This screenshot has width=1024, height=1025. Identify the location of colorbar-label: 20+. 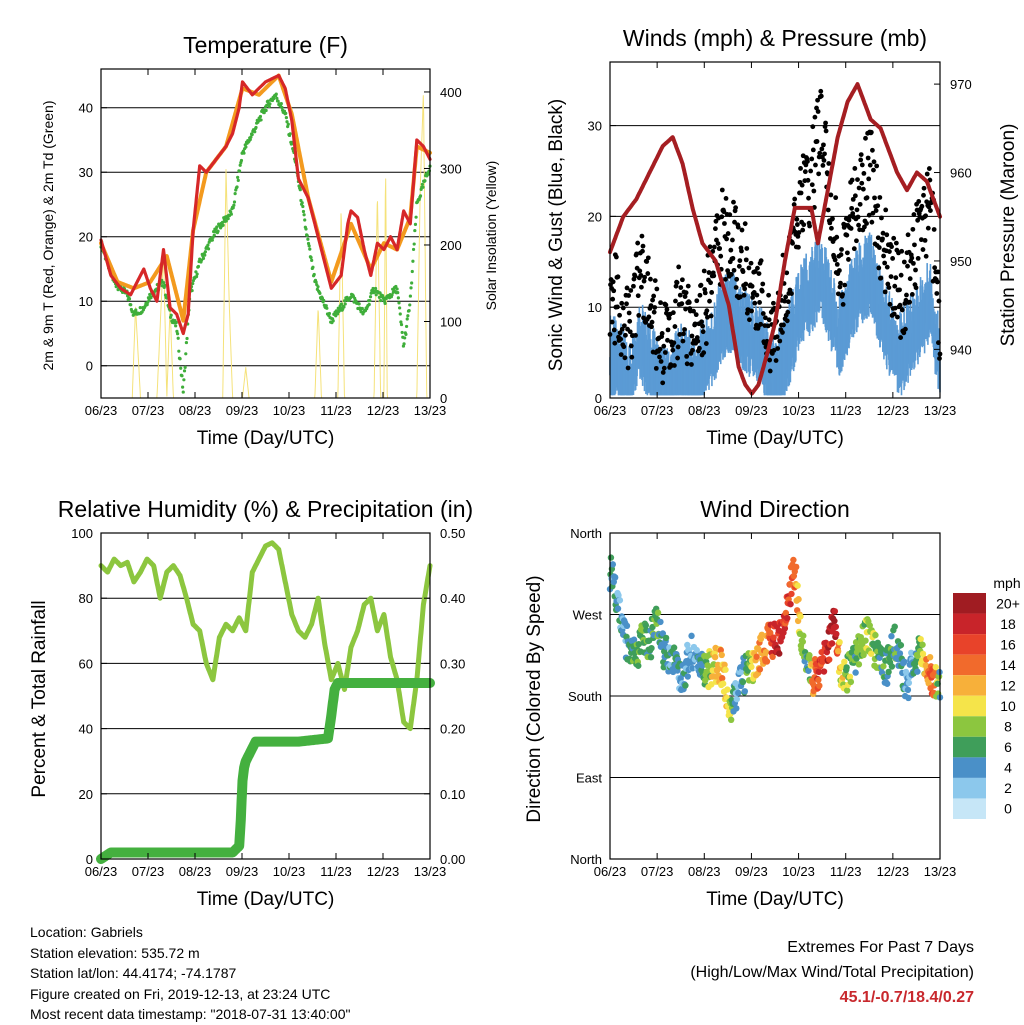
(1008, 603).